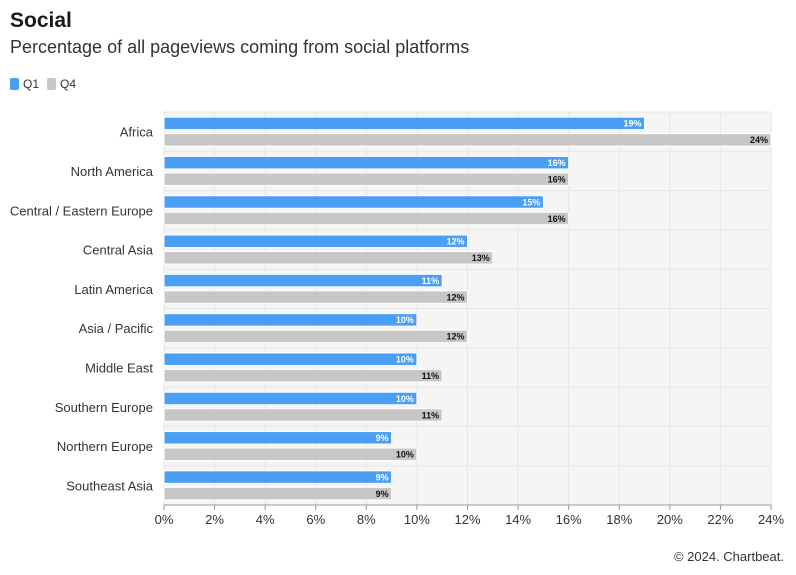 This screenshot has width=796, height=575. What do you see at coordinates (118, 250) in the screenshot?
I see `category-label: Central Asia` at bounding box center [118, 250].